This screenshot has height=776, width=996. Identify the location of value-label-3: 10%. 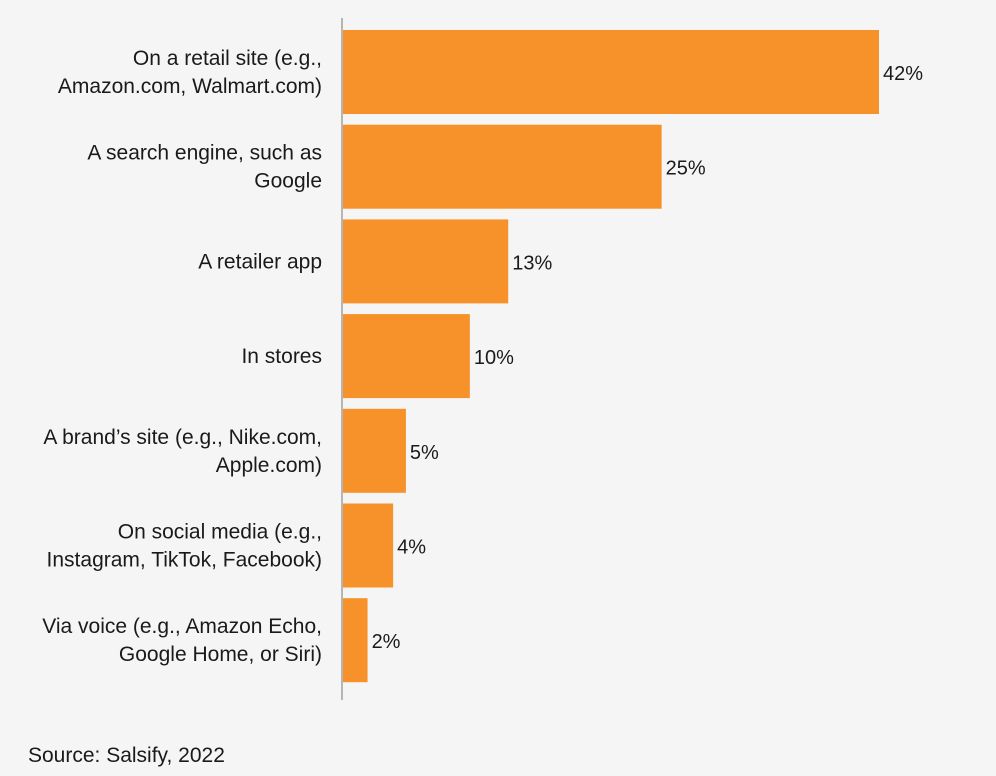
(494, 358).